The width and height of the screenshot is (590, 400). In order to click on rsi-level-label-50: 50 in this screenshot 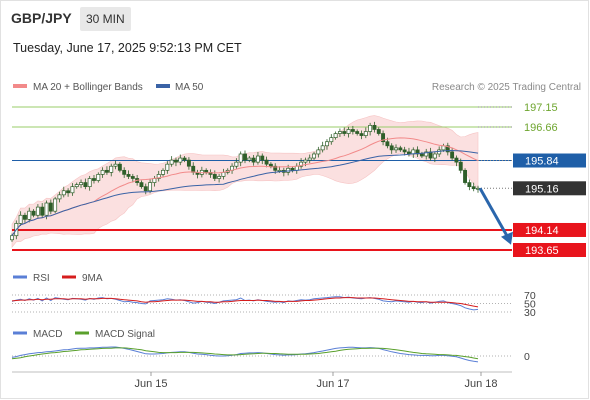, I will do `click(530, 305)`.